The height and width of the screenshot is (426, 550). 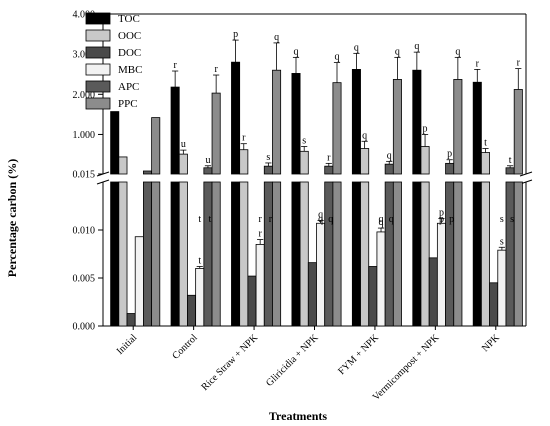 What do you see at coordinates (526, 178) in the screenshot?
I see `axis-break-mask-right` at bounding box center [526, 178].